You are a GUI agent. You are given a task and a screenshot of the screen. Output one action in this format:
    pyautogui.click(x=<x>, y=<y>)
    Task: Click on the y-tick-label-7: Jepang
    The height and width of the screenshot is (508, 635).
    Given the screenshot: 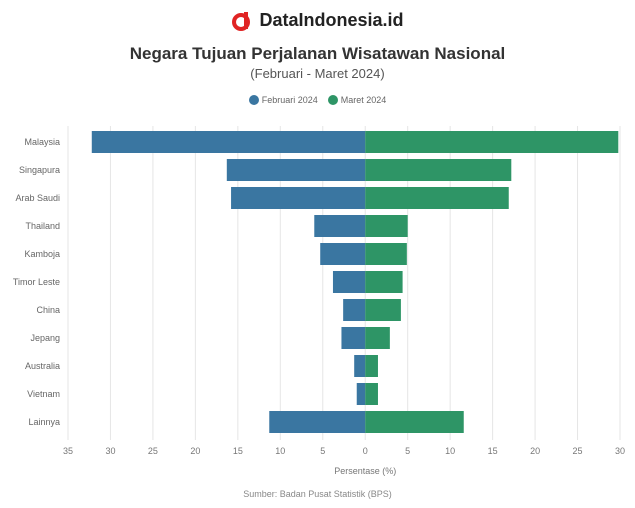 What is the action you would take?
    pyautogui.click(x=45, y=338)
    